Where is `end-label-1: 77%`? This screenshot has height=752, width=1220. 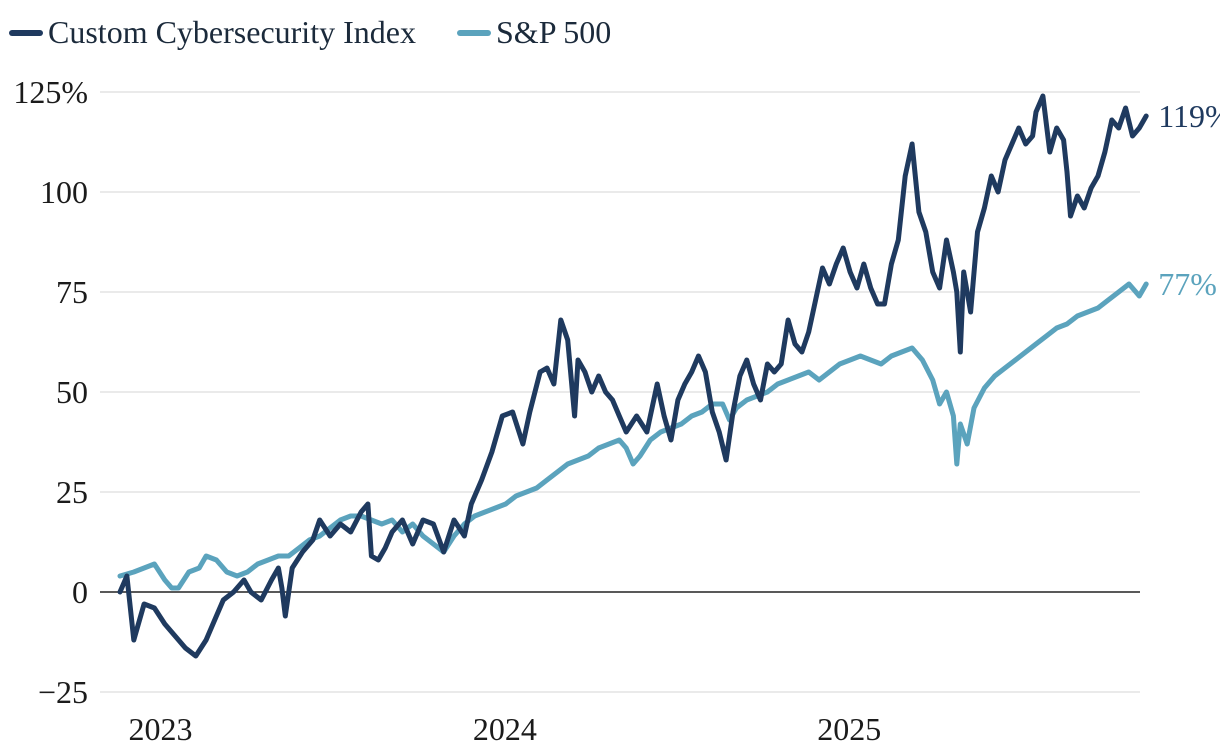 end-label-1: 77% is located at coordinates (1187, 284).